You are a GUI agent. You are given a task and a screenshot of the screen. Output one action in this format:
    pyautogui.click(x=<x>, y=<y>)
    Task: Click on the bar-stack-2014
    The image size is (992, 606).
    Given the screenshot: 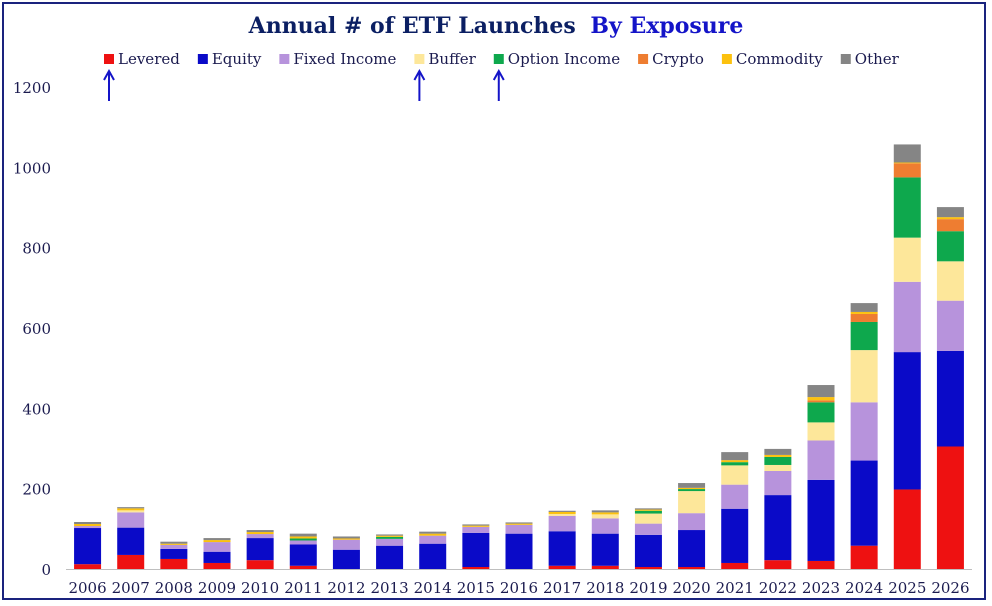 What is the action you would take?
    pyautogui.click(x=433, y=550)
    